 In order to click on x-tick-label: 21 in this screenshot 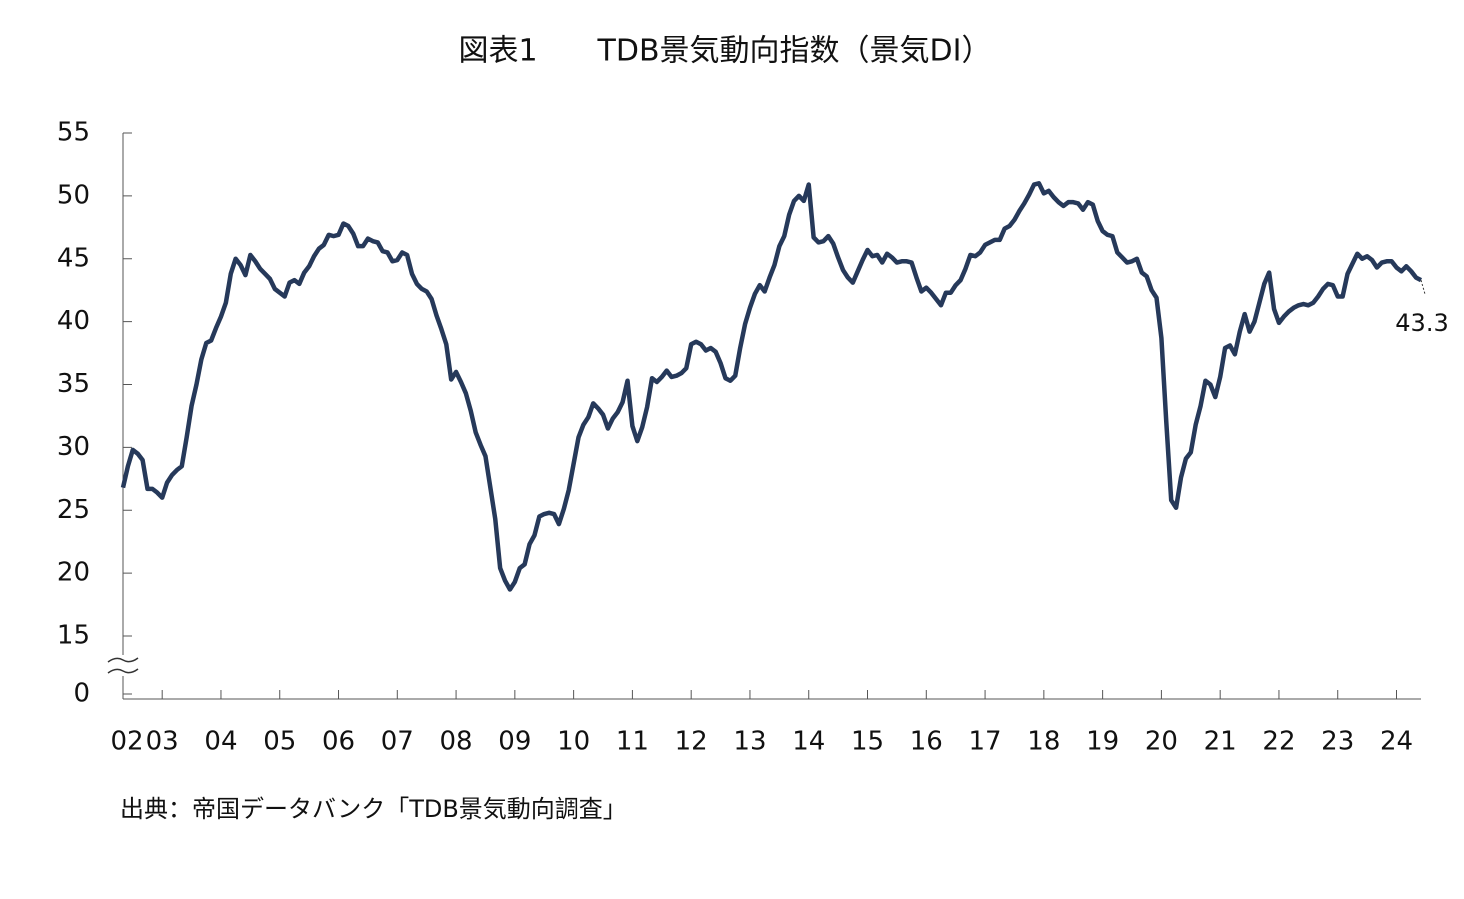, I will do `click(1220, 742)`.